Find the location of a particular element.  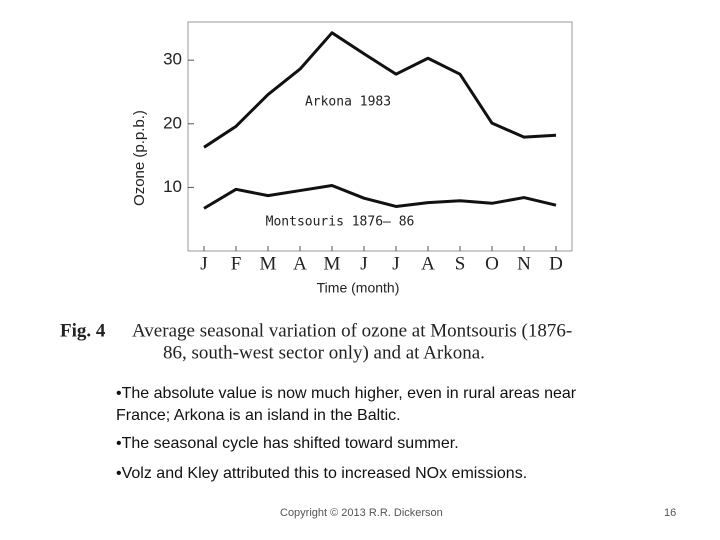

caption-label: Fig. 4 is located at coordinates (83, 330).